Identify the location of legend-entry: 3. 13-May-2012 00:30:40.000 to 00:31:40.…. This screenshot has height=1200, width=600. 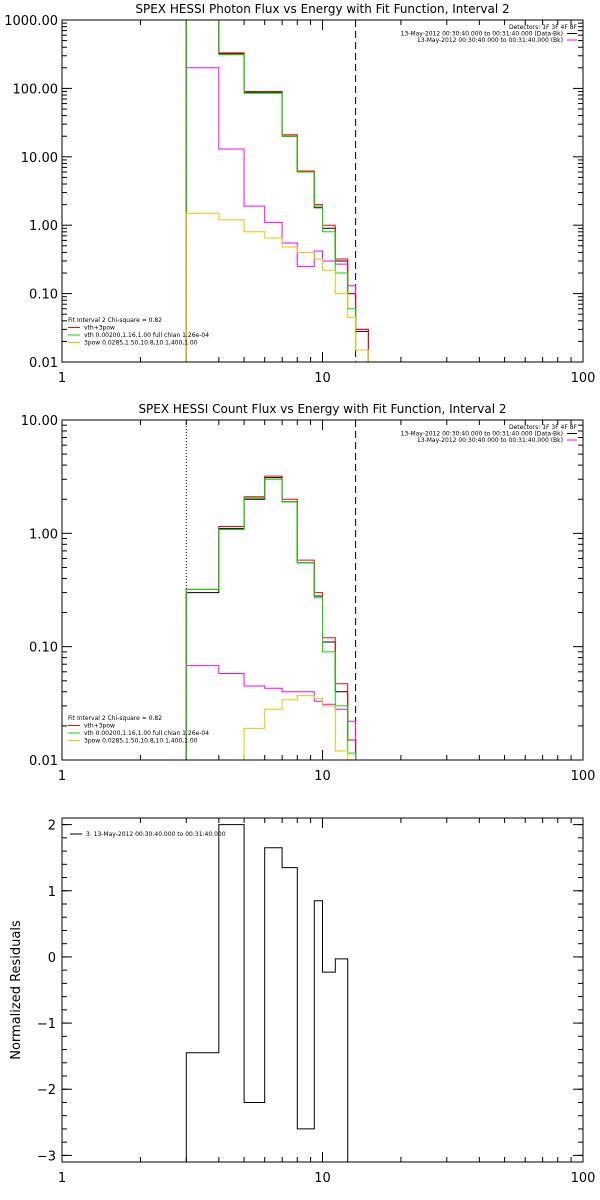
(156, 834).